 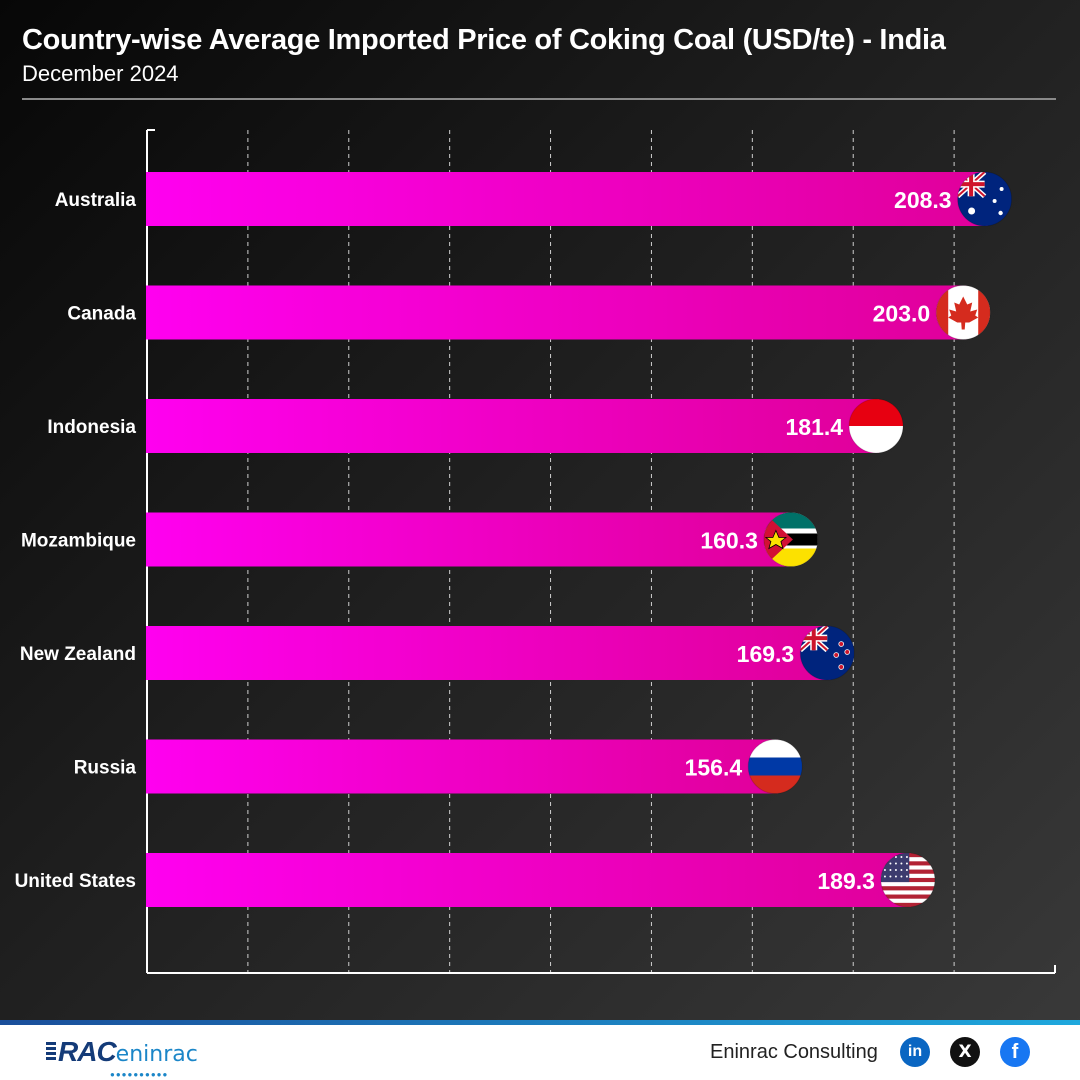 I want to click on bar-group: Russia 156.4, so click(x=438, y=766).